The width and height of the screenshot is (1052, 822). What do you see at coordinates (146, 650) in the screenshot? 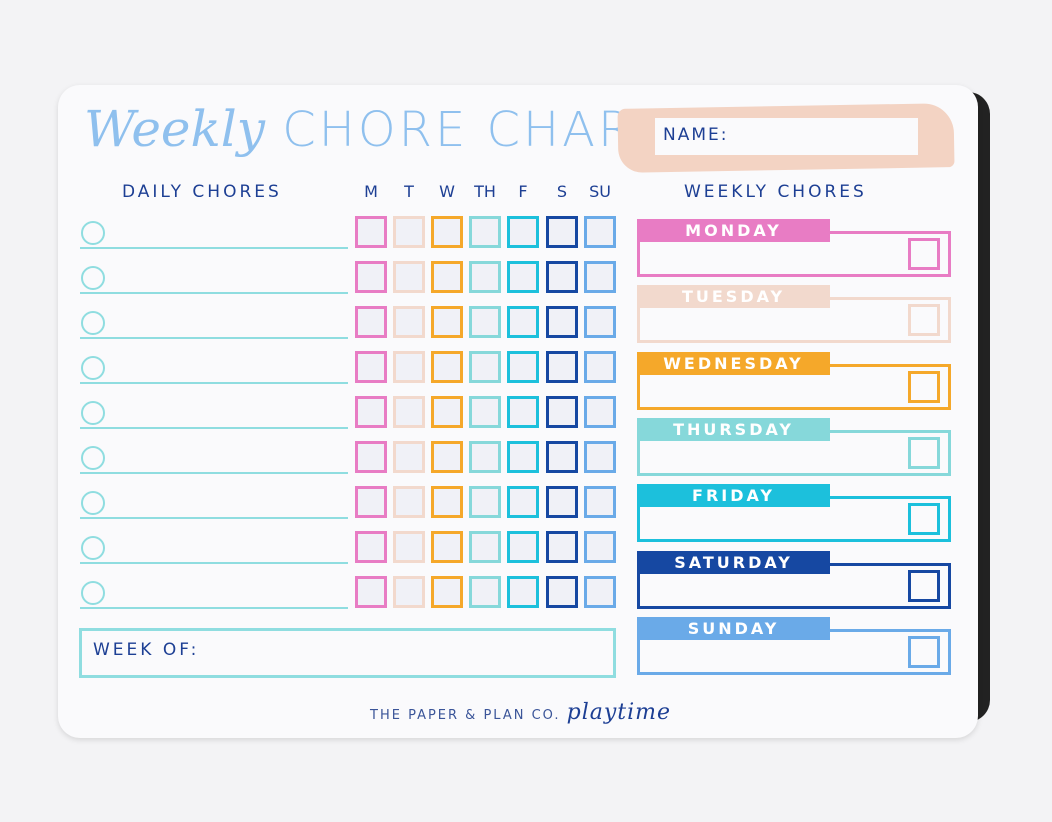
I see `week-of-label: WEEK OF:` at bounding box center [146, 650].